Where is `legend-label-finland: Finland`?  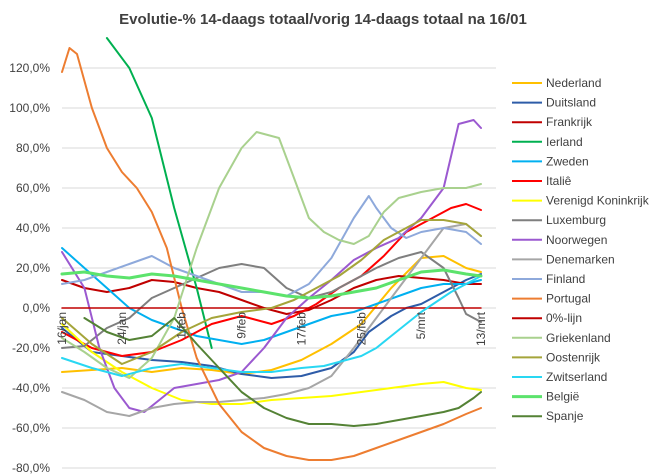
legend-label-finland: Finland is located at coordinates (565, 279).